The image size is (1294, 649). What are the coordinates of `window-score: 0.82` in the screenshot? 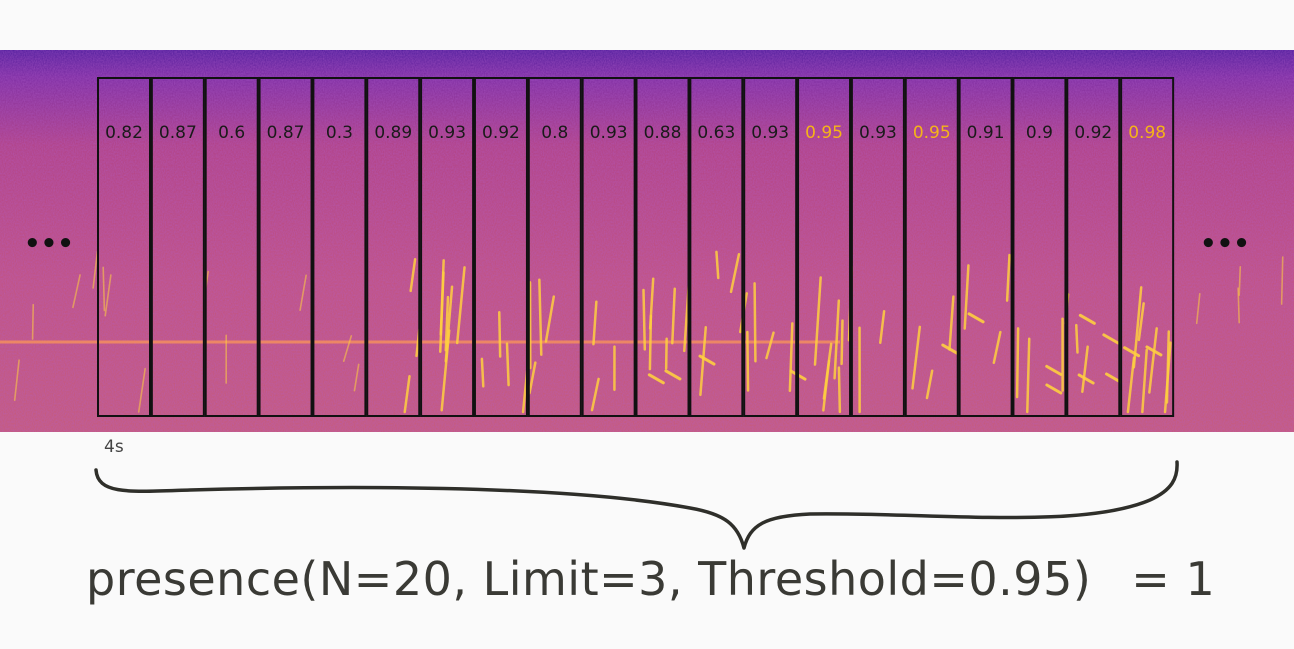 It's located at (124, 133).